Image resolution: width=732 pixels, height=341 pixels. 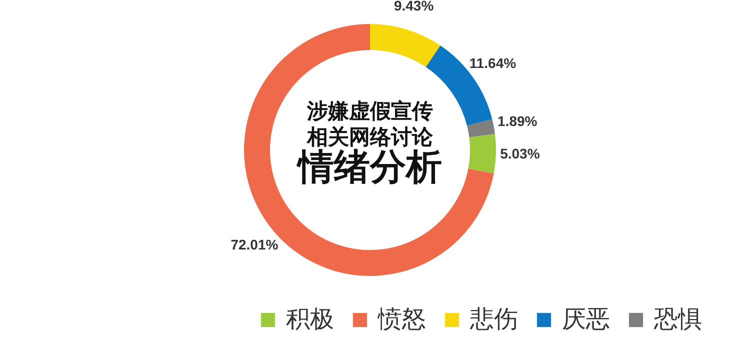 I want to click on text: 涉嫌虚假宣传相关网络讨论, so click(x=370, y=124).